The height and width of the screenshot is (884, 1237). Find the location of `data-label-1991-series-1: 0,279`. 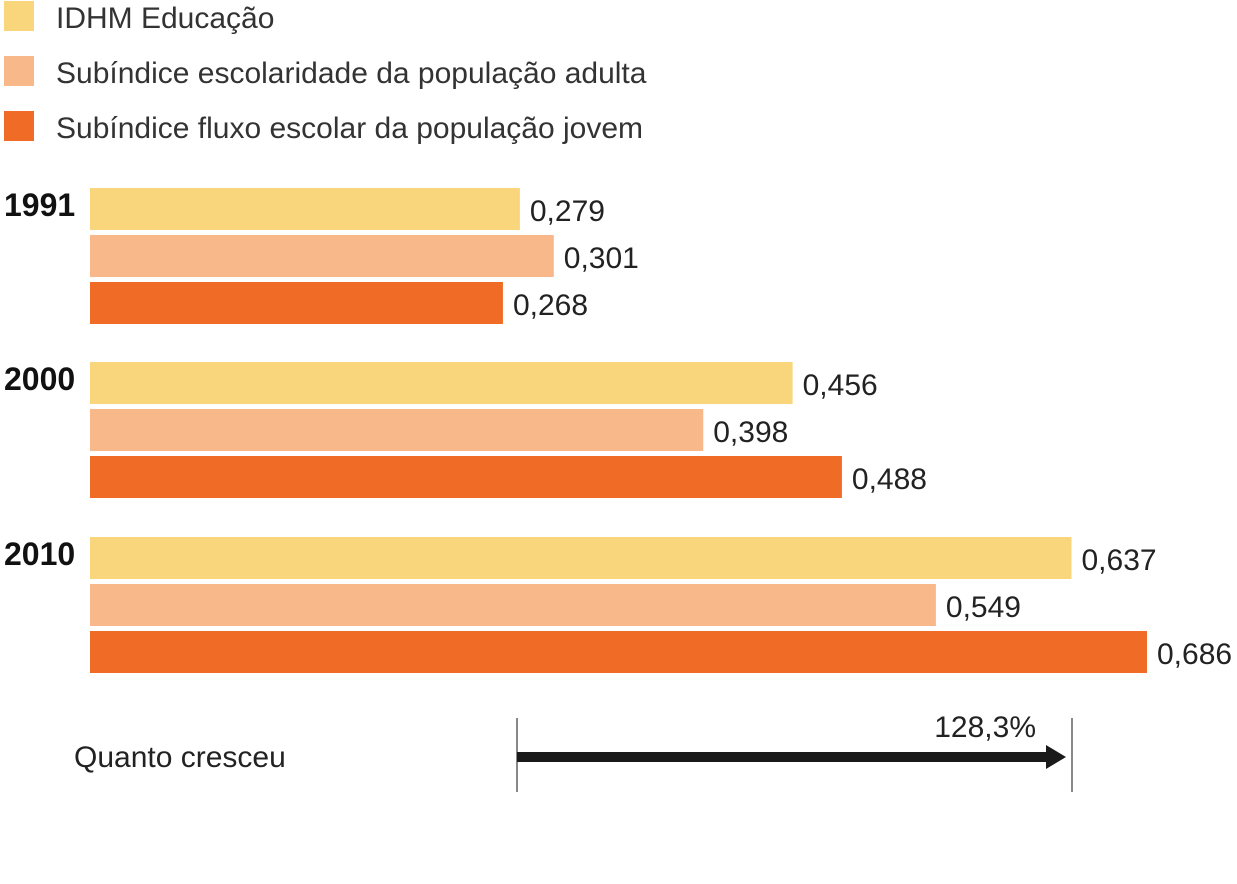

data-label-1991-series-1: 0,279 is located at coordinates (567, 211).